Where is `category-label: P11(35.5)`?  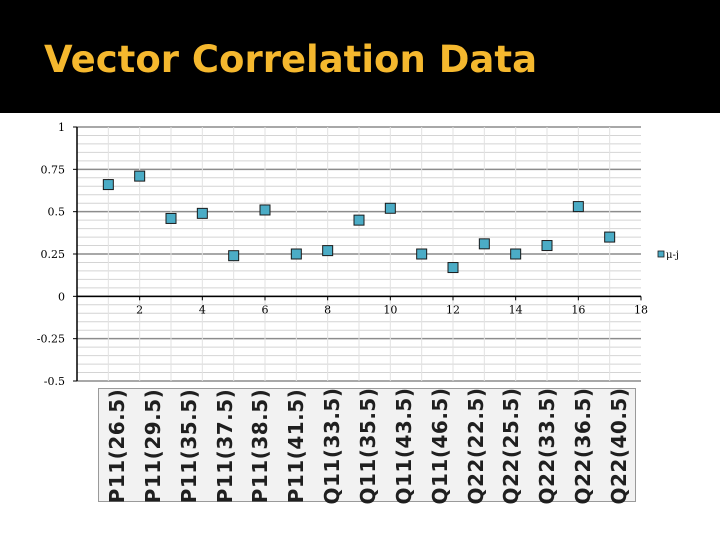 category-label: P11(35.5) is located at coordinates (189, 446).